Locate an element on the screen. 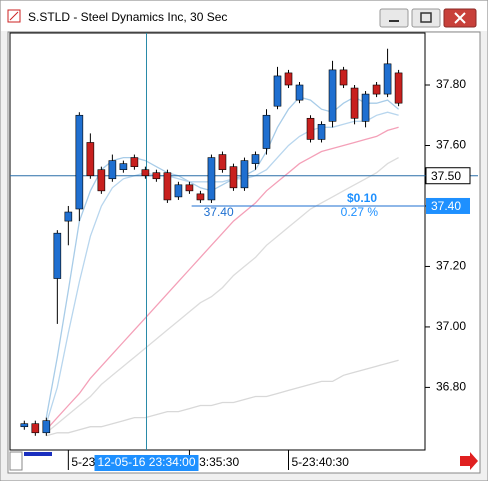 The image size is (488, 486). measure-price-box is located at coordinates (448, 205).